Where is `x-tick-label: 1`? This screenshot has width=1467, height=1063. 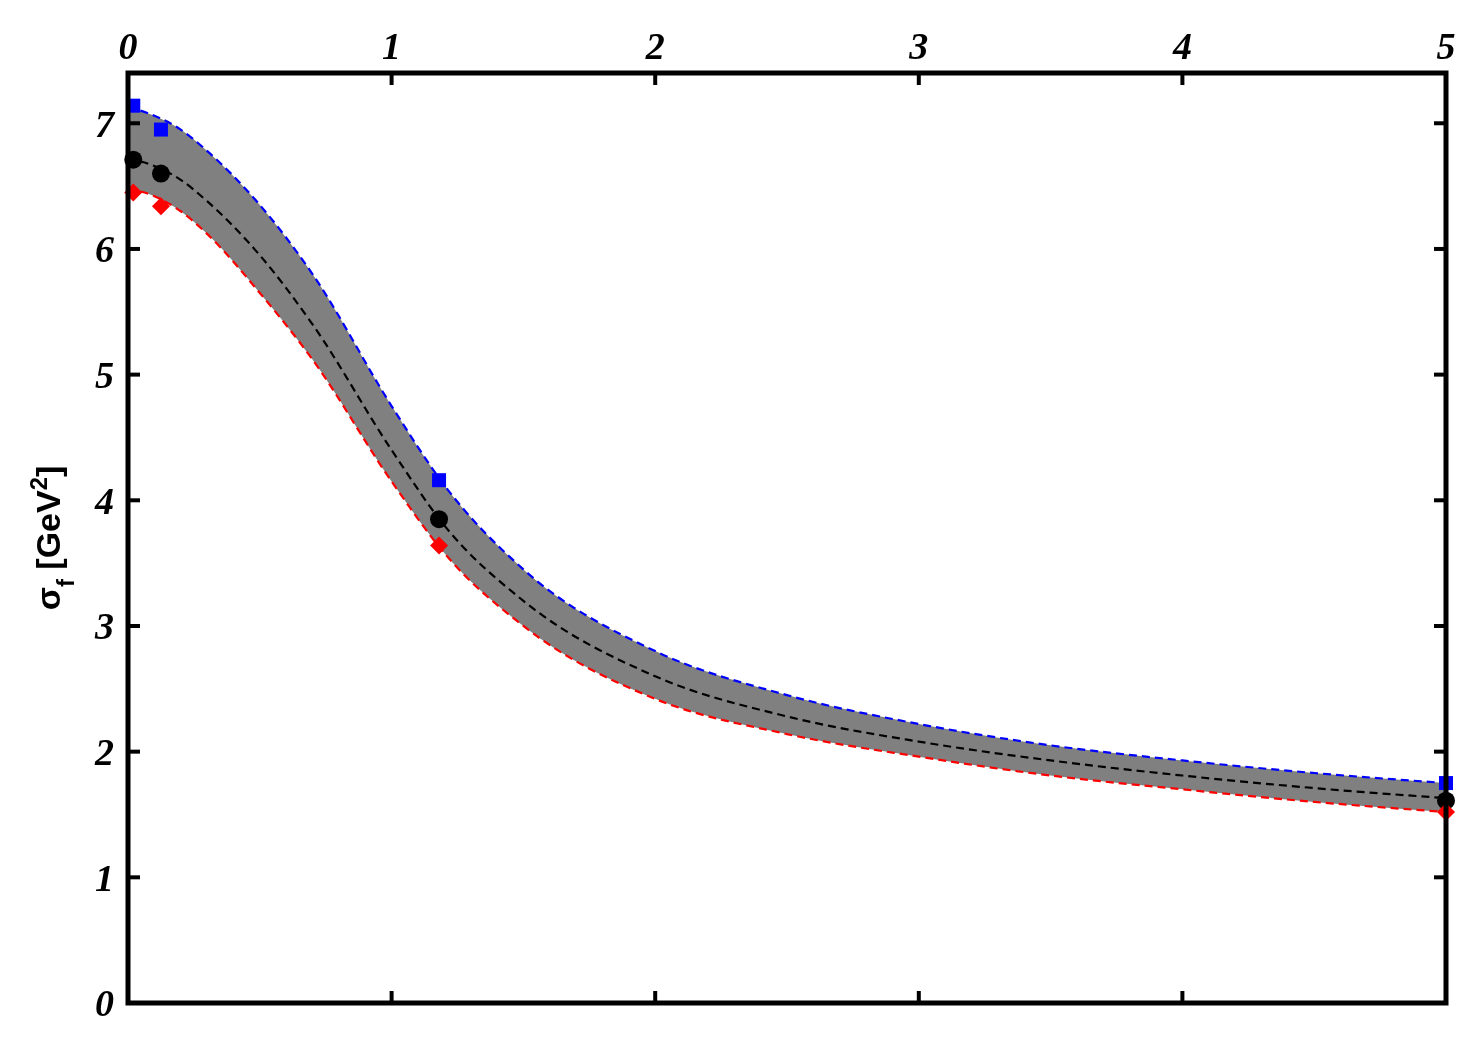 x-tick-label: 1 is located at coordinates (392, 46).